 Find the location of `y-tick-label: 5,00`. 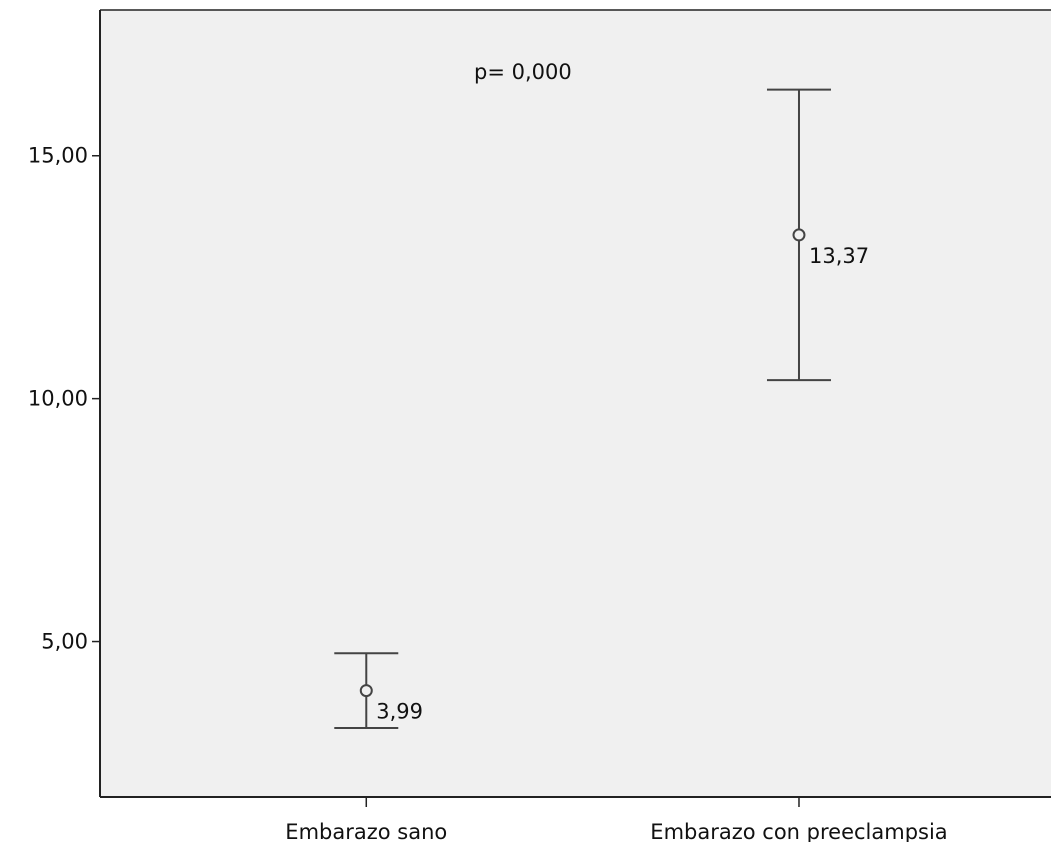

y-tick-label: 5,00 is located at coordinates (64, 642).